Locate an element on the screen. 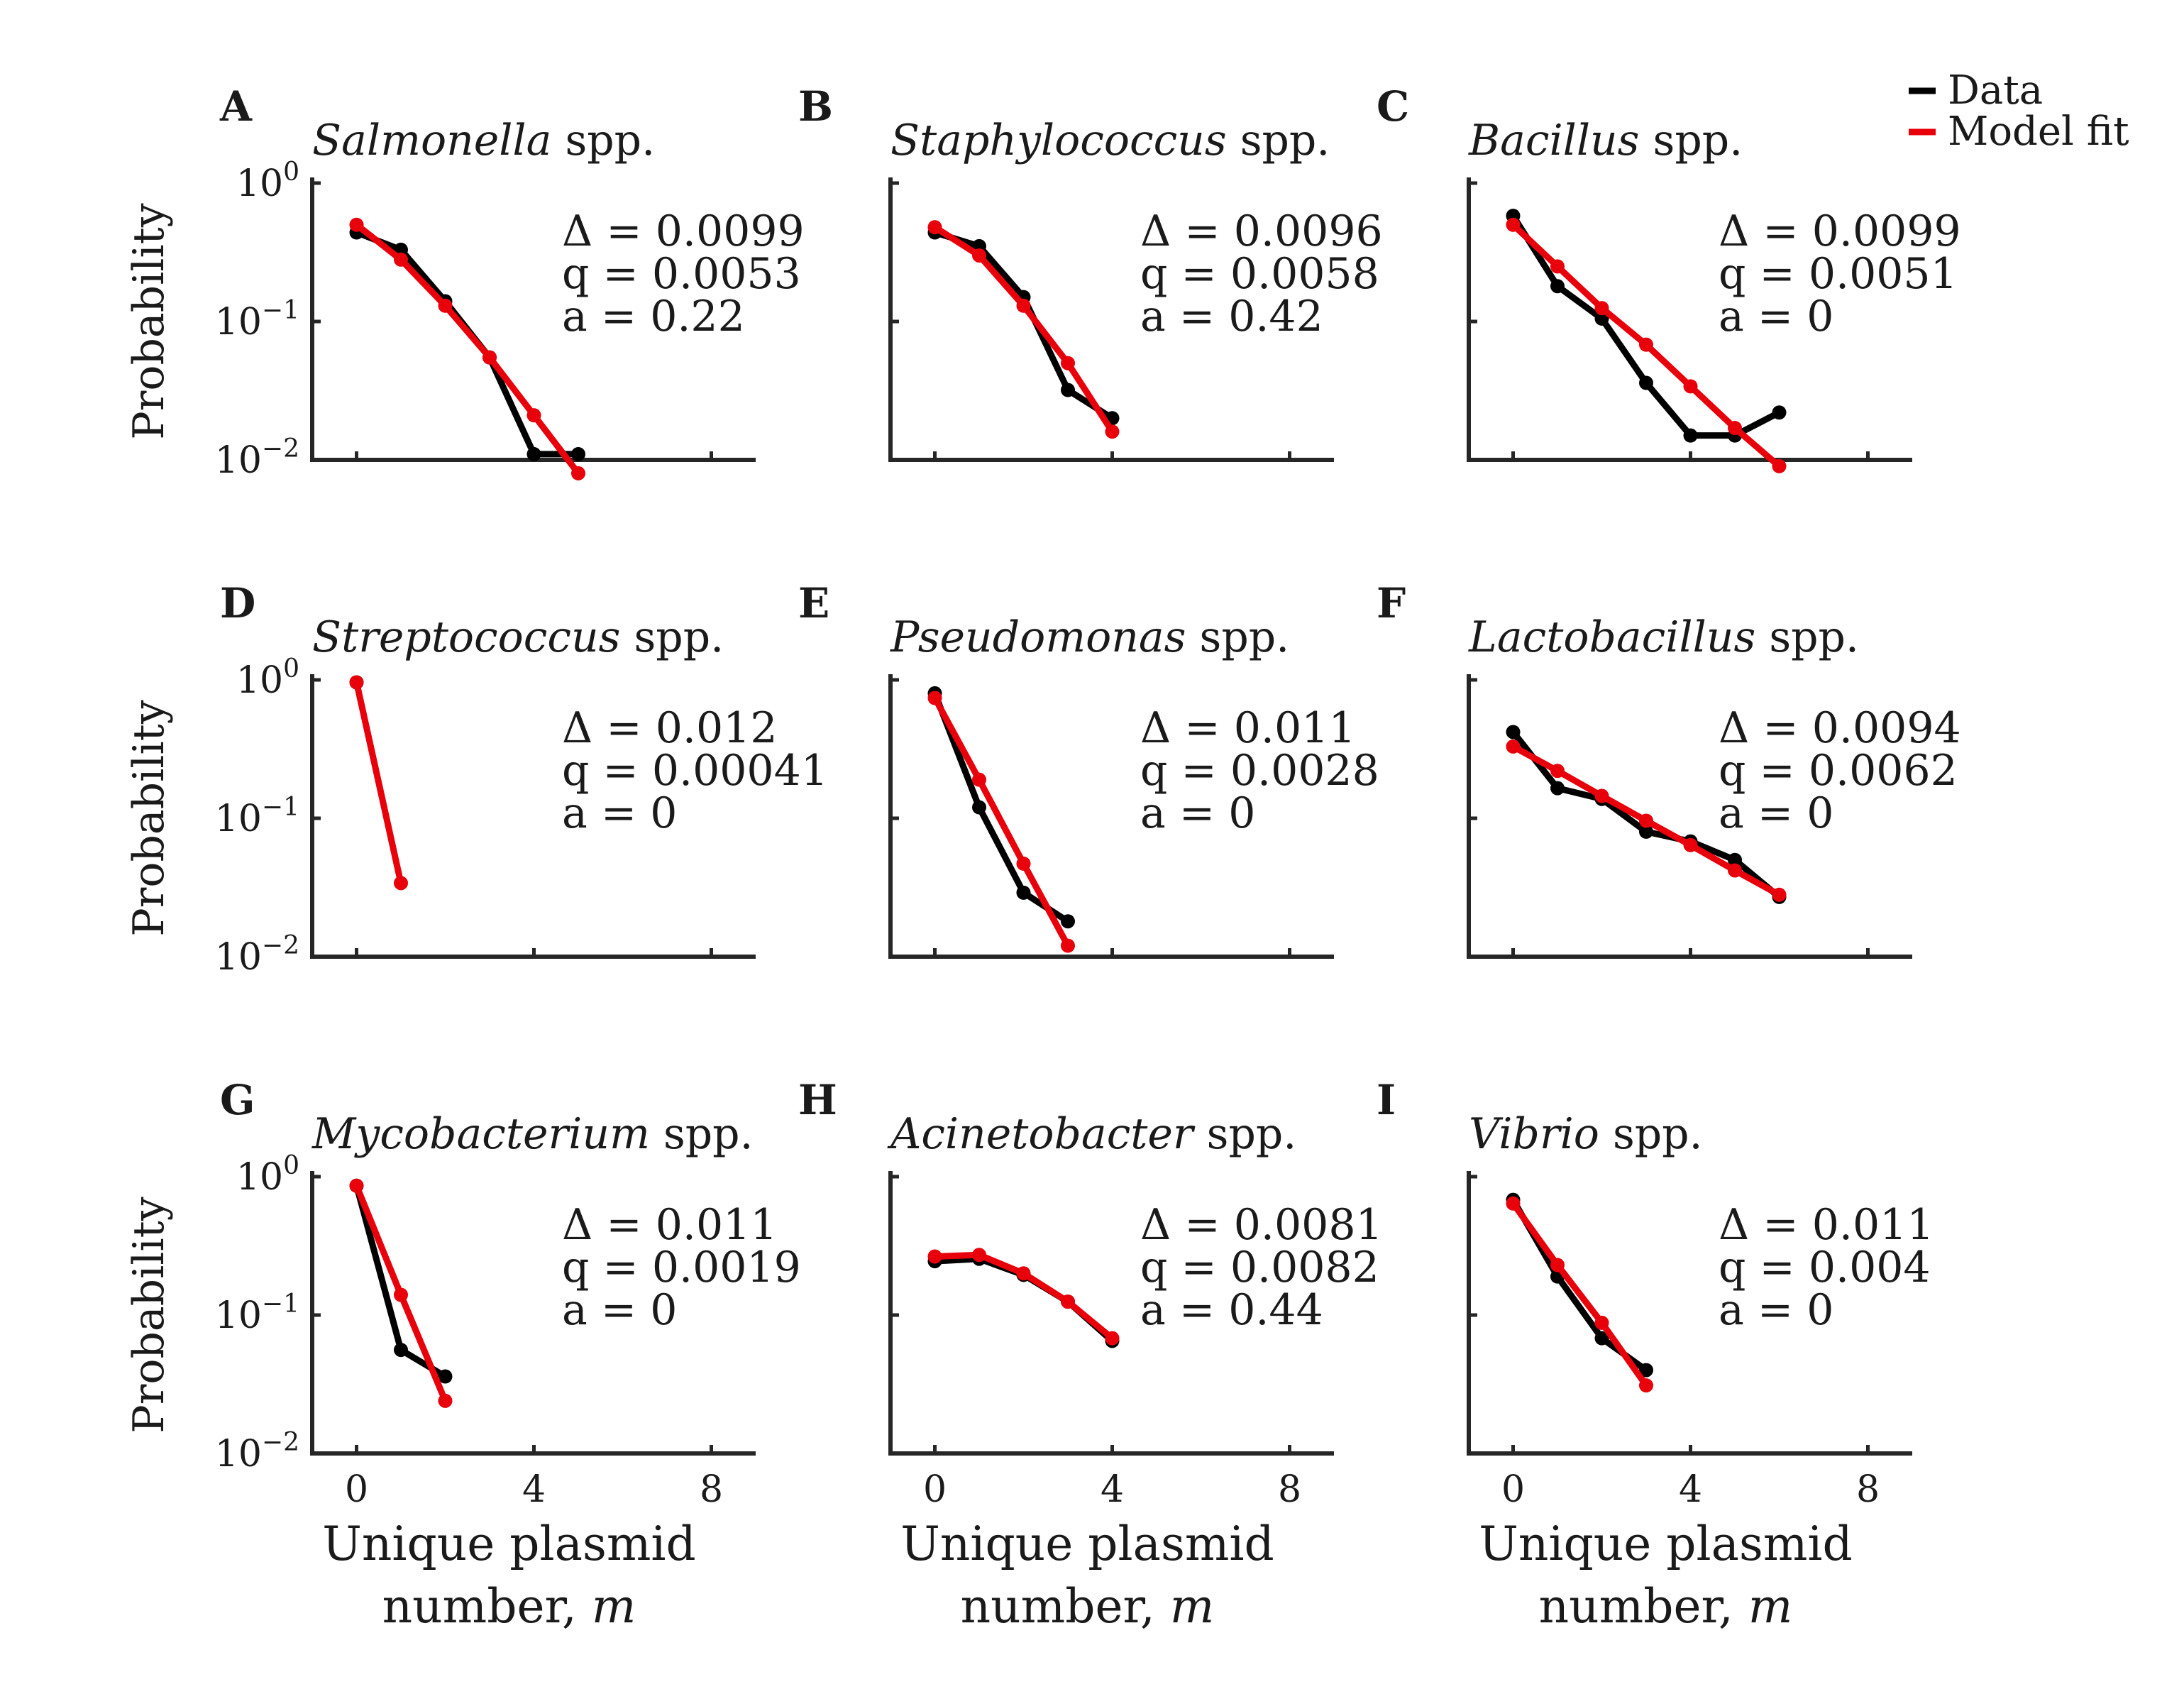 The height and width of the screenshot is (1699, 2184). legend: Data Model fit is located at coordinates (2019, 111).